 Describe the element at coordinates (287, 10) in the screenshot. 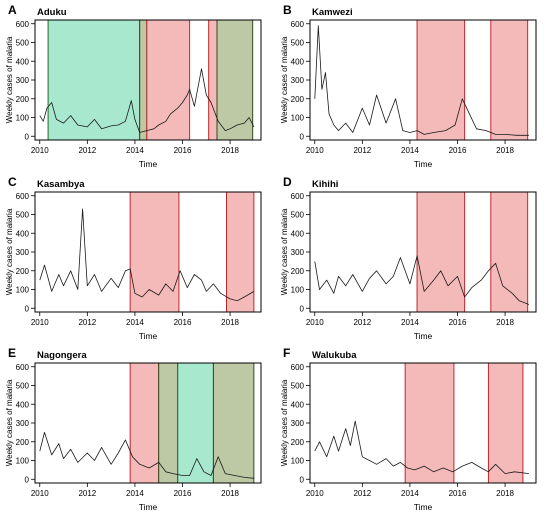

I see `panel-letter: B` at that location.